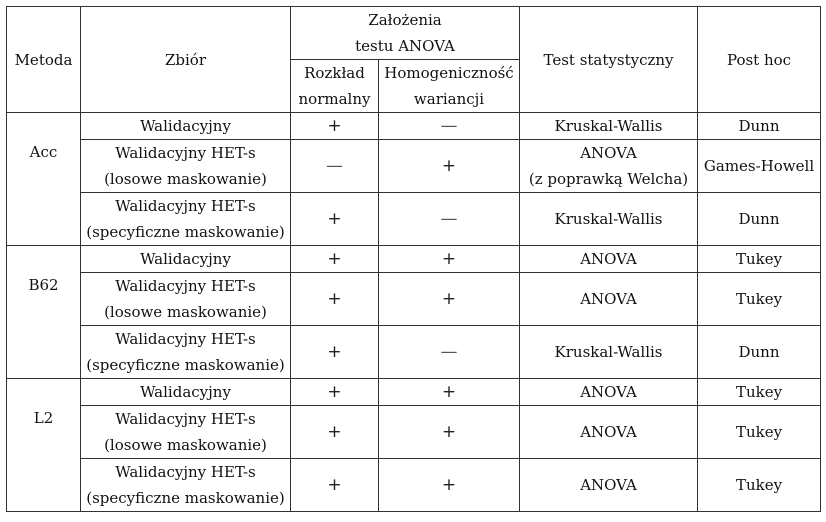 The width and height of the screenshot is (826, 522). I want to click on header-rozklad-line2: normalny, so click(334, 99).